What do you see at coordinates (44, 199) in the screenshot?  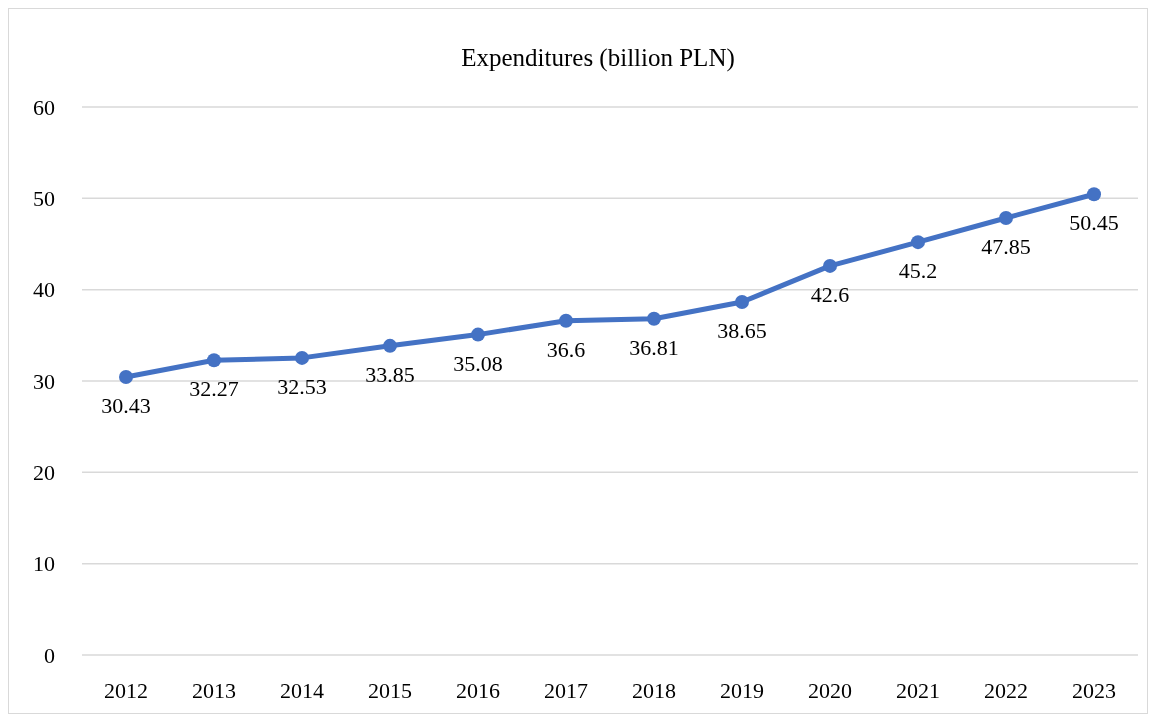 I see `y-tick-label: 50` at bounding box center [44, 199].